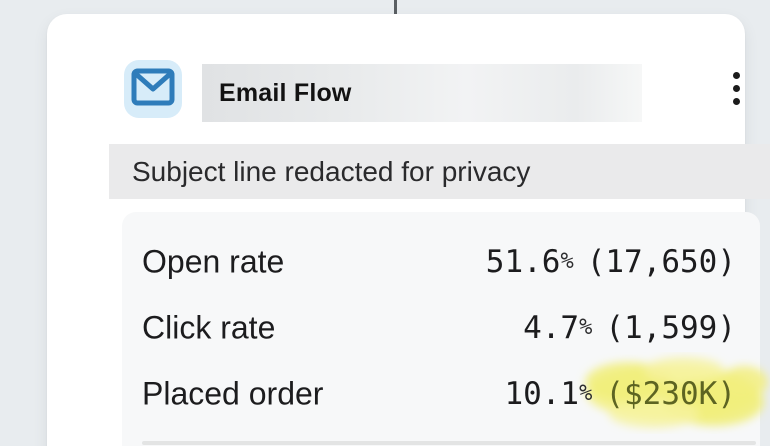 This screenshot has height=446, width=770. What do you see at coordinates (441, 394) in the screenshot?
I see `stat-row-placed-order: Placed order 10.1% ($230K)` at bounding box center [441, 394].